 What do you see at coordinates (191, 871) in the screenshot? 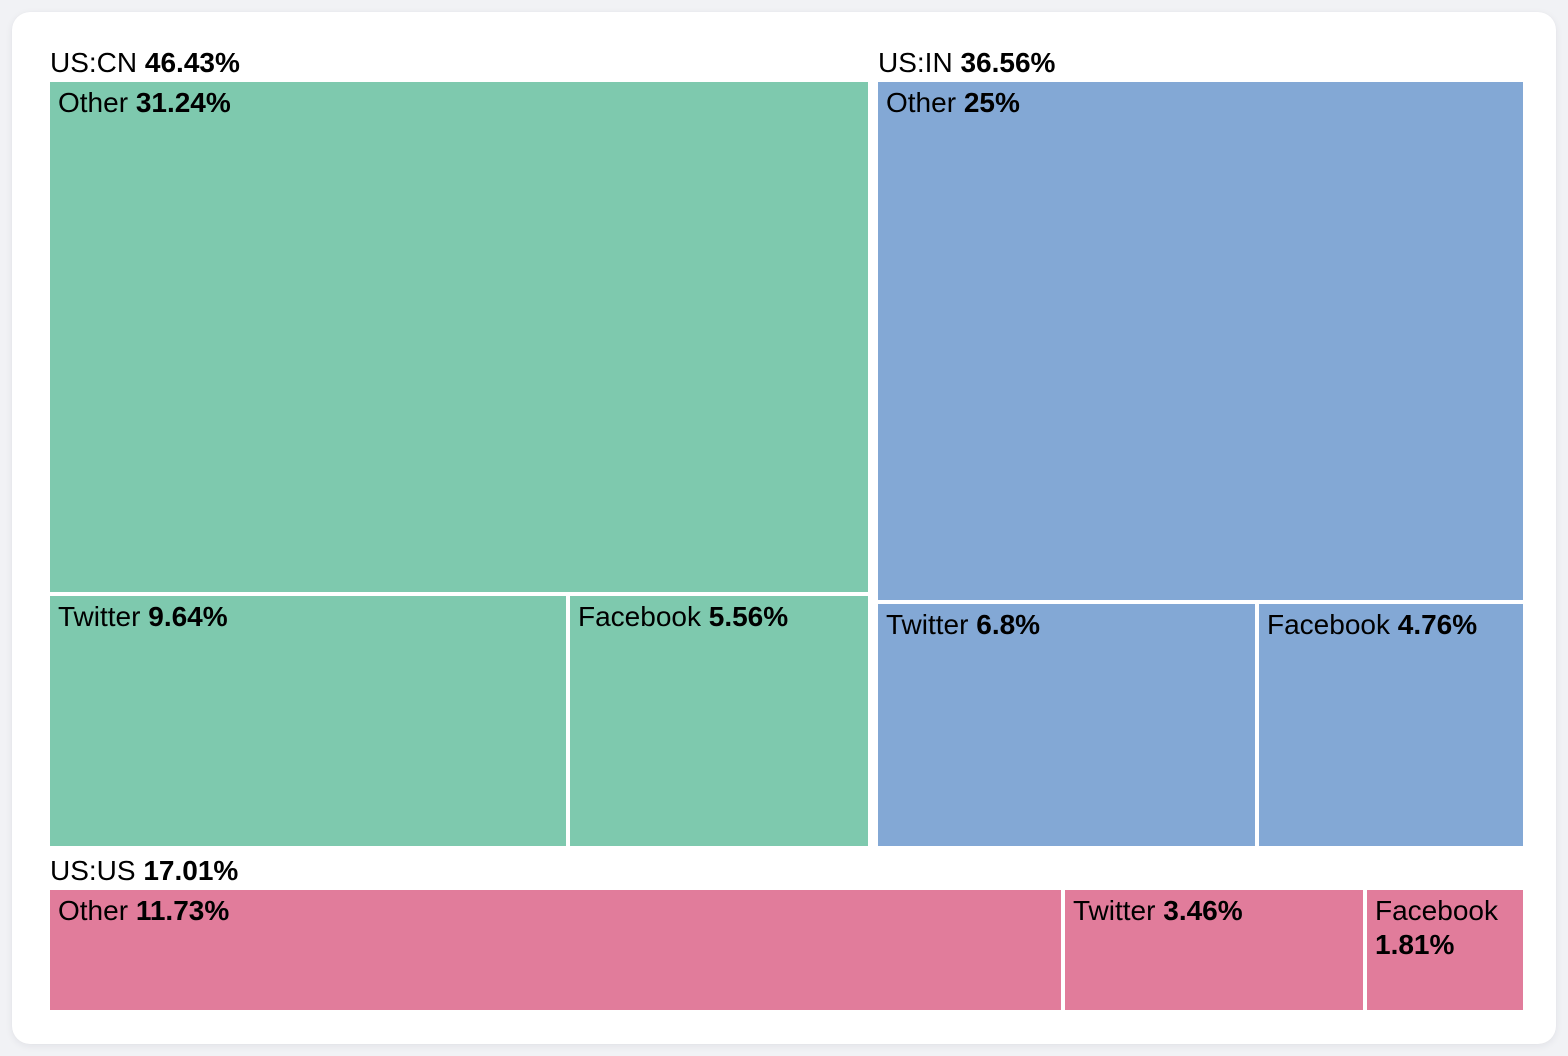
I see `group-percent: 17.01%` at bounding box center [191, 871].